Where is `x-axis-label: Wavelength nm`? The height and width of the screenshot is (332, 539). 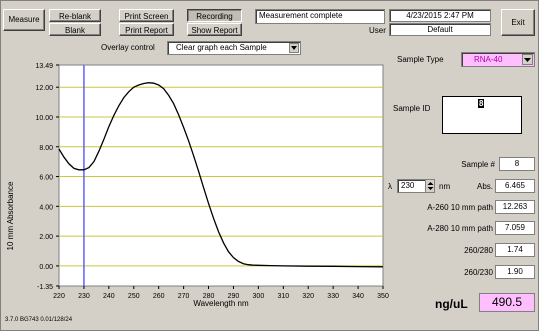
x-axis-label: Wavelength nm is located at coordinates (221, 303).